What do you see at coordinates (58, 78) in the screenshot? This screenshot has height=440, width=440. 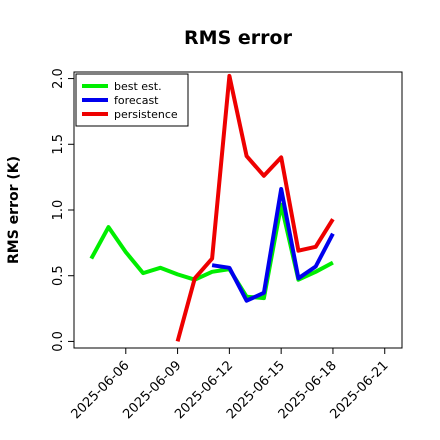 I see `y-tick-label: 2.0` at bounding box center [58, 78].